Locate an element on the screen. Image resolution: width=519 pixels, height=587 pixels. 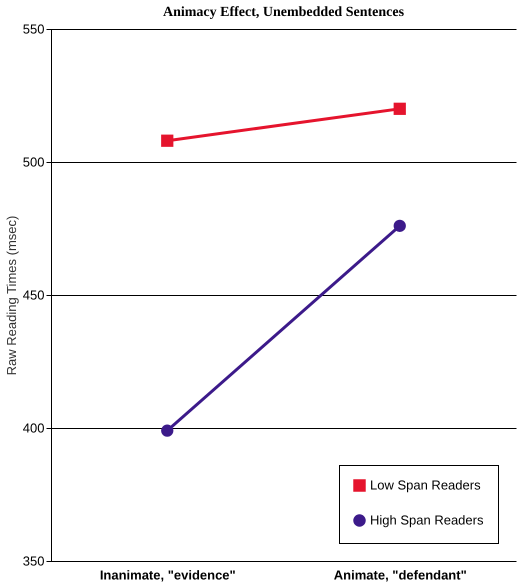
y-tick-label: 400 is located at coordinates (33, 428).